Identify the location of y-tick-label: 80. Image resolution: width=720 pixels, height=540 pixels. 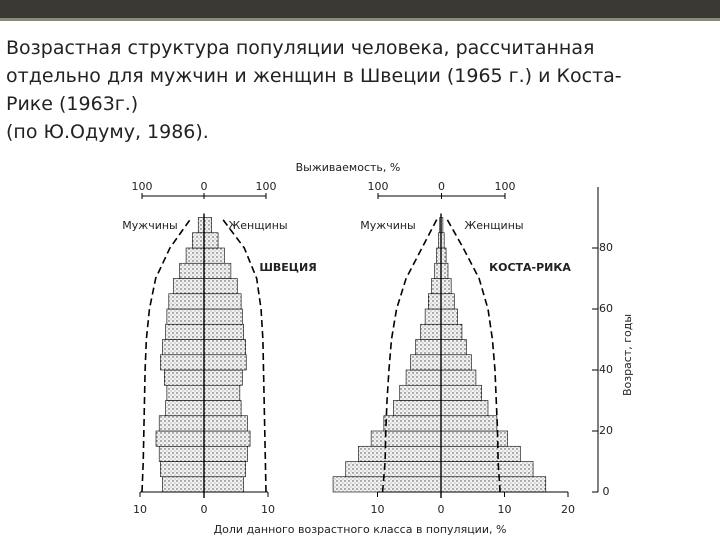
(606, 247).